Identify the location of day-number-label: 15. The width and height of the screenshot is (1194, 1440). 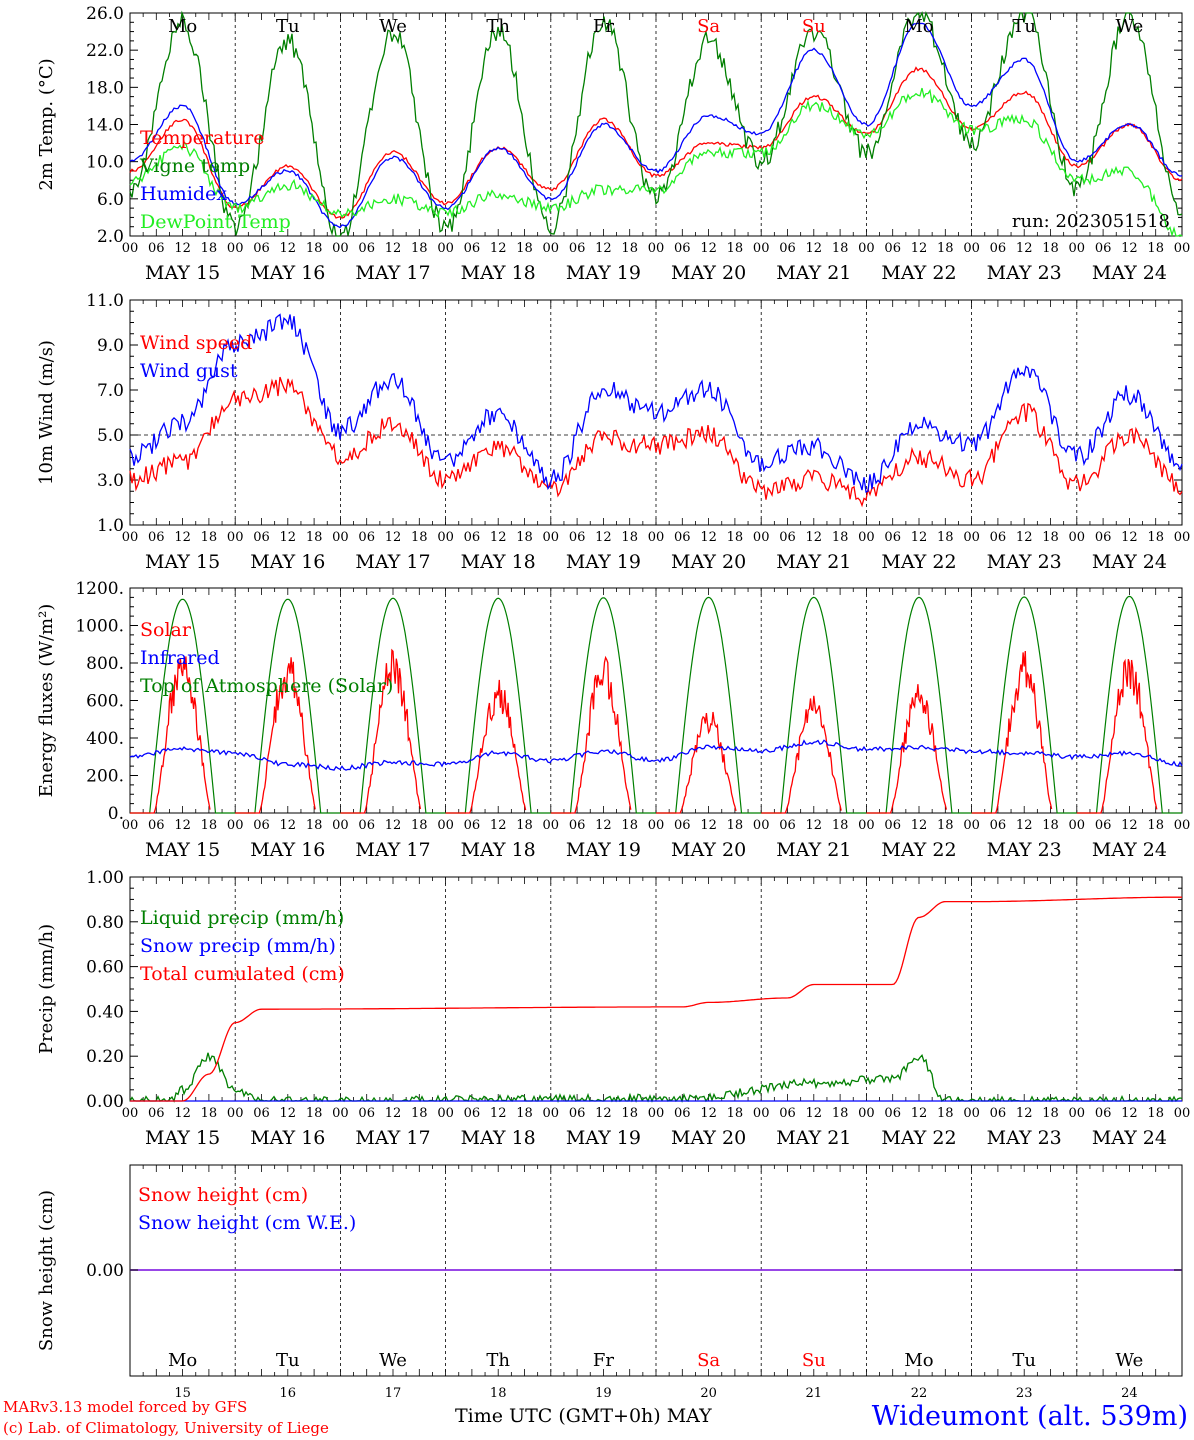
(182, 1393).